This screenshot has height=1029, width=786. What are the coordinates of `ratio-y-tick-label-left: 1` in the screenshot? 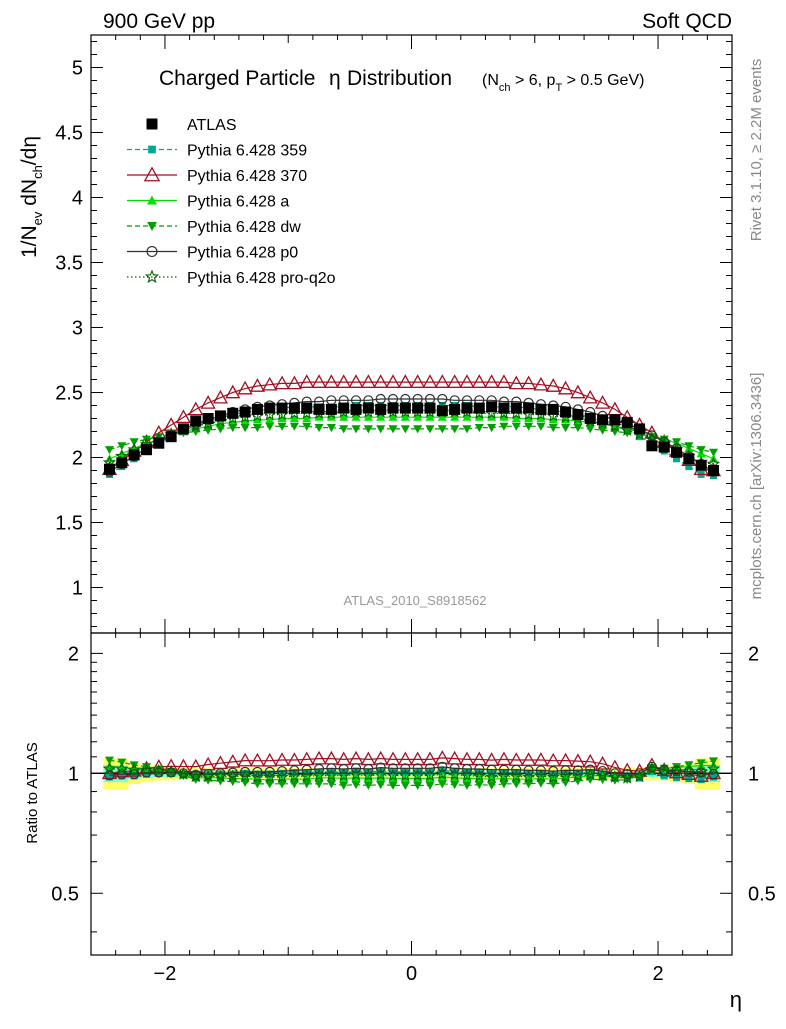 It's located at (73, 774).